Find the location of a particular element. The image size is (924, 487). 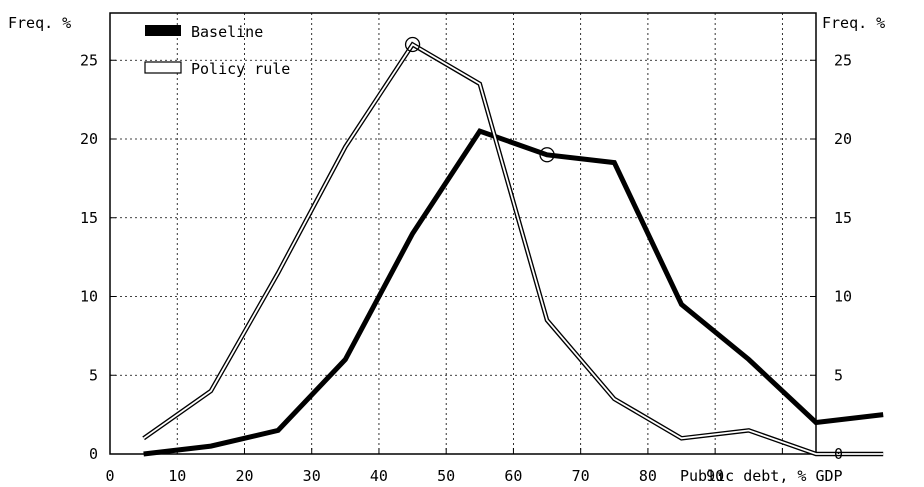

legend-swatch-baseline is located at coordinates (163, 30).